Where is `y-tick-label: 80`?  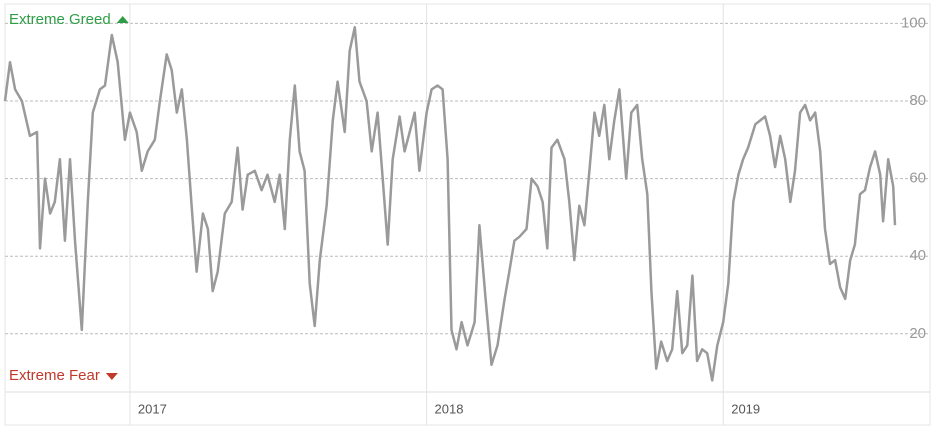
y-tick-label: 80 is located at coordinates (917, 100).